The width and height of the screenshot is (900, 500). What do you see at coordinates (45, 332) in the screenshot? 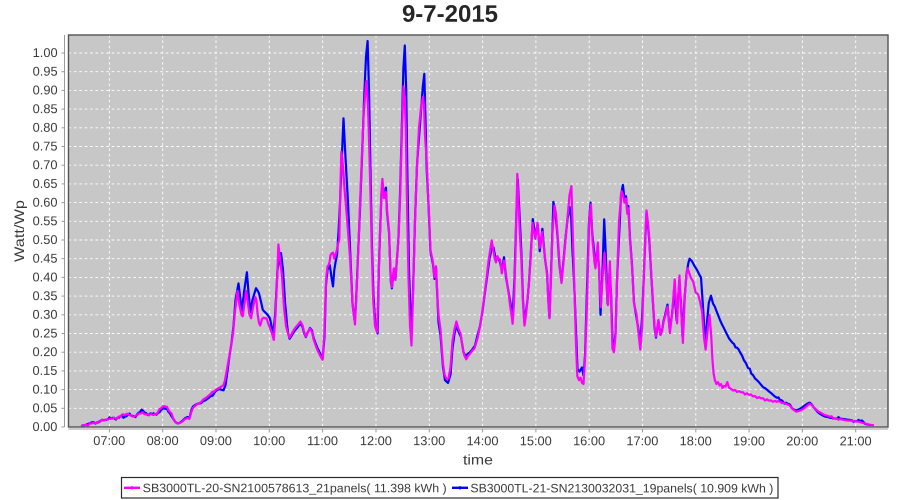
I see `svg-text: 0.25` at bounding box center [45, 332].